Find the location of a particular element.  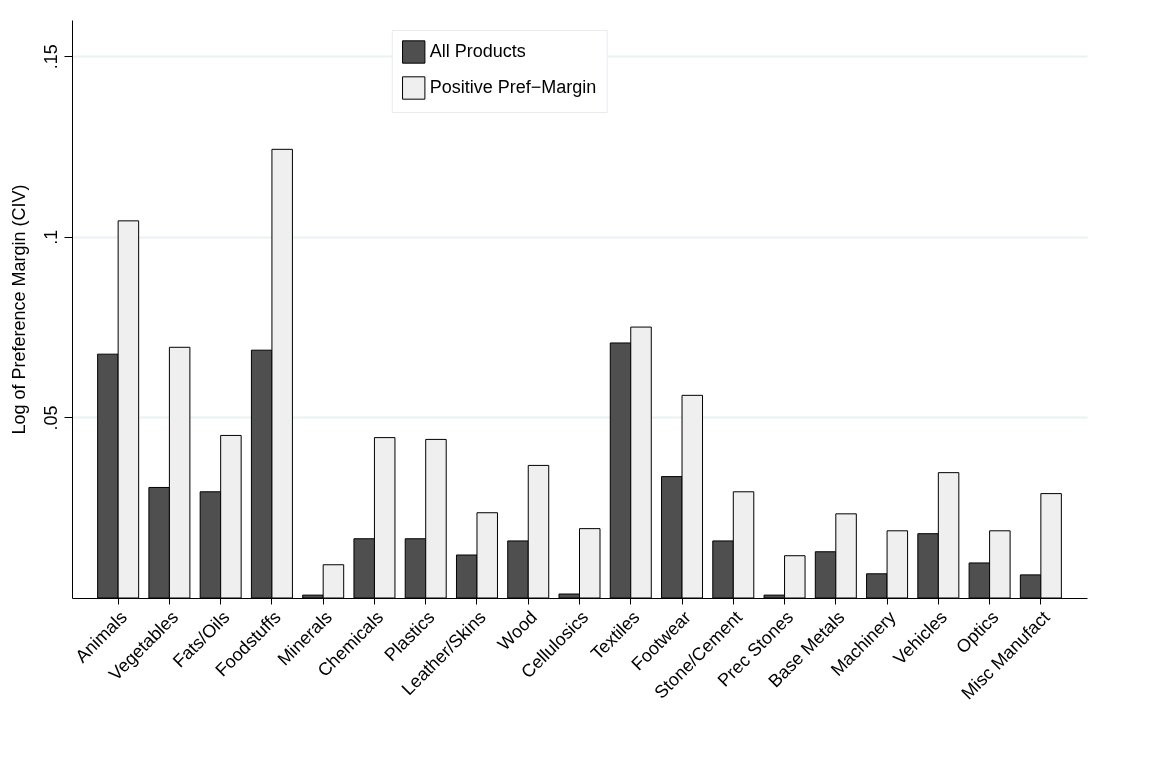

y-tick-label: .1 is located at coordinates (50, 237).